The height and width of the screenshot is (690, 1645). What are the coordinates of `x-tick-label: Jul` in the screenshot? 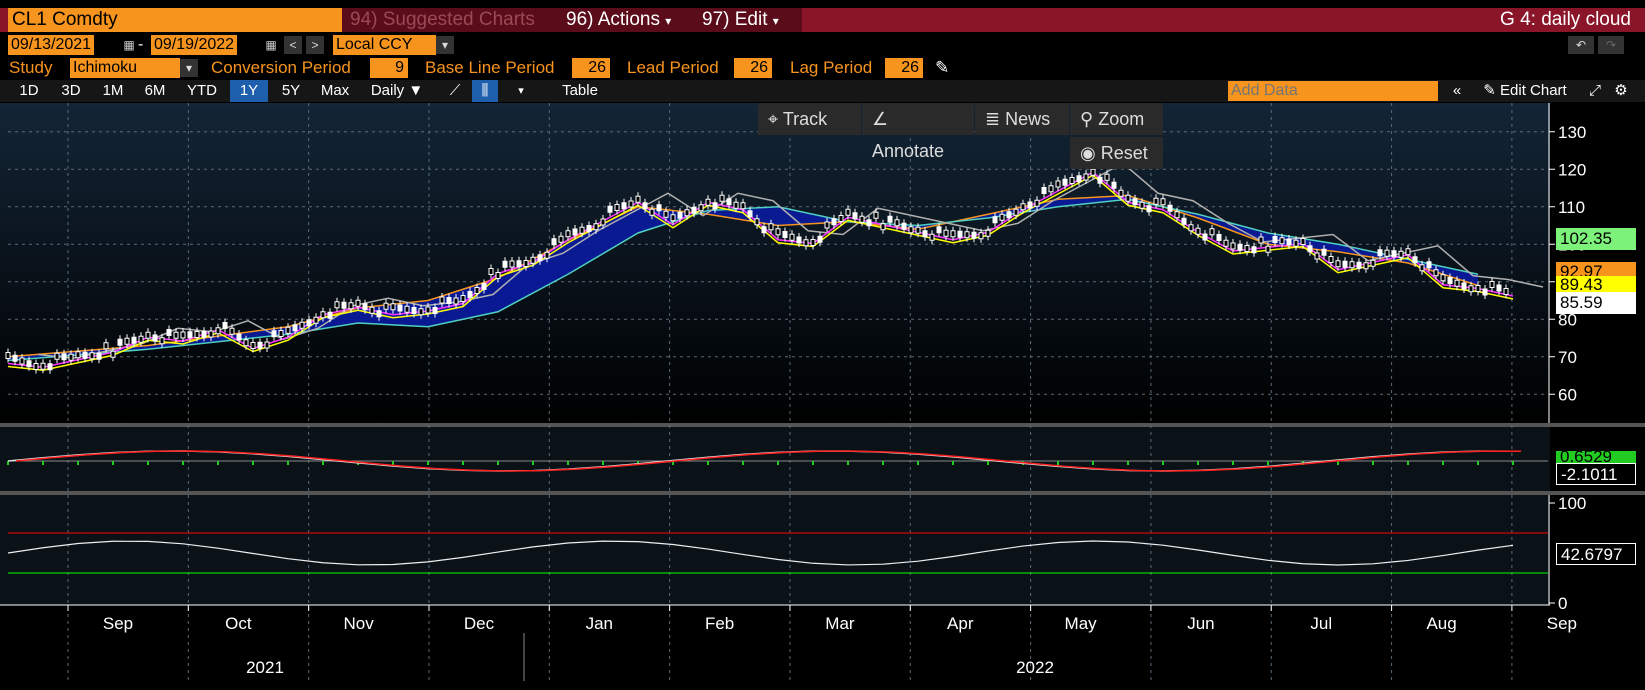 It's located at (1321, 623).